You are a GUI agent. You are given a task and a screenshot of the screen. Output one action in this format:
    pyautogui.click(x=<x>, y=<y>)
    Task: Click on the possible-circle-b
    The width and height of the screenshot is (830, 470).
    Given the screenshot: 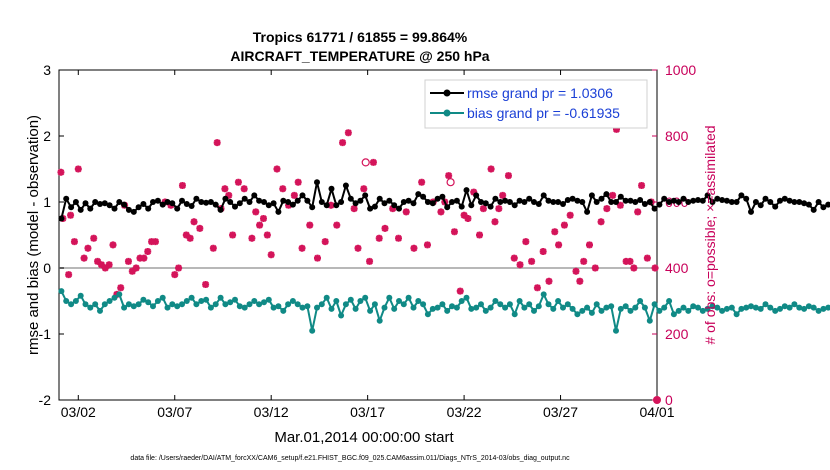 What is the action you would take?
    pyautogui.click(x=450, y=182)
    